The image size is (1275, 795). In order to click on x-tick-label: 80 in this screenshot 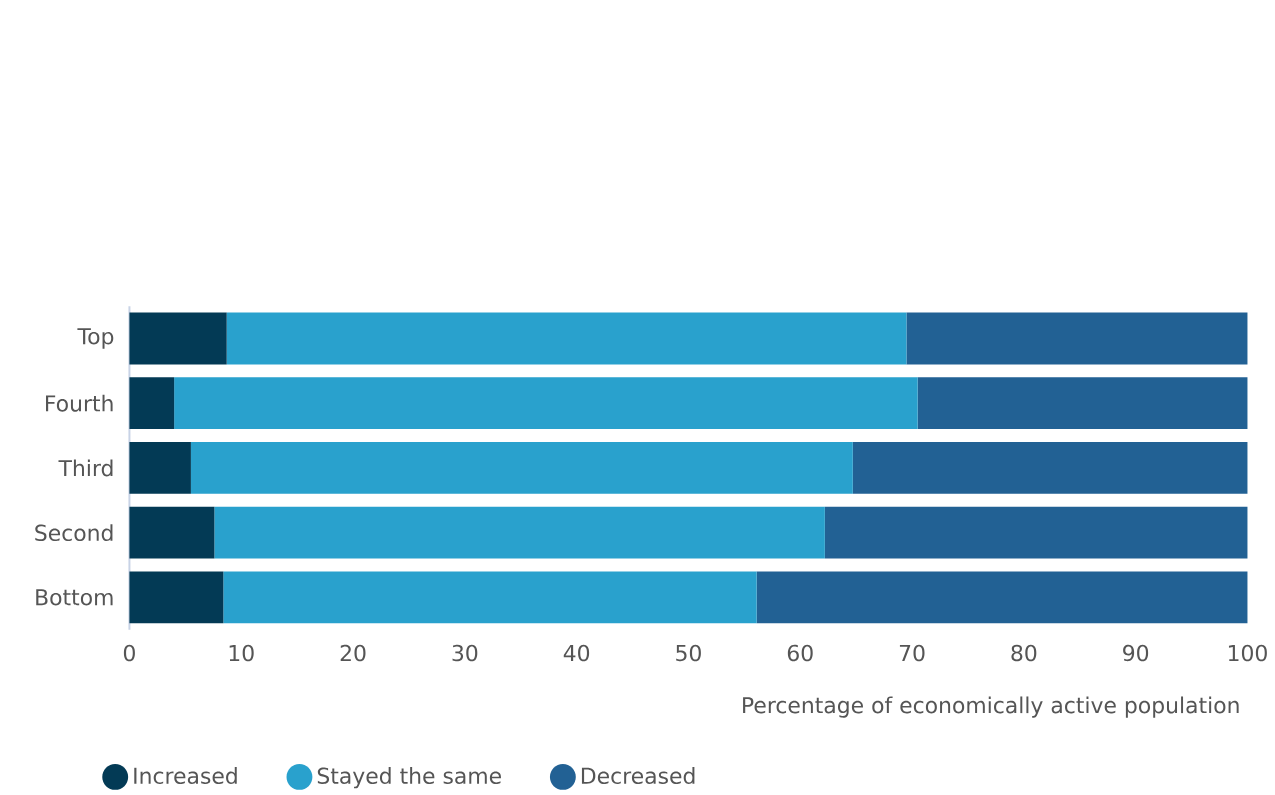, I will do `click(1024, 653)`.